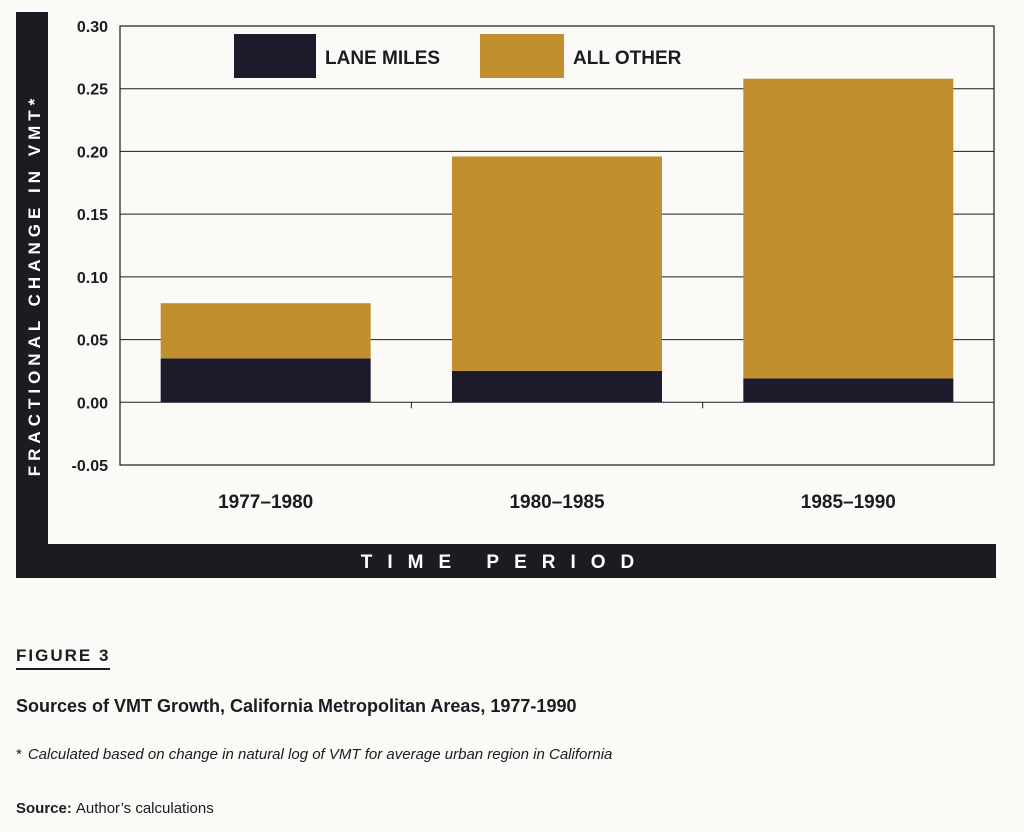  Describe the element at coordinates (92, 90) in the screenshot. I see `y-tick-label: 0.25` at that location.